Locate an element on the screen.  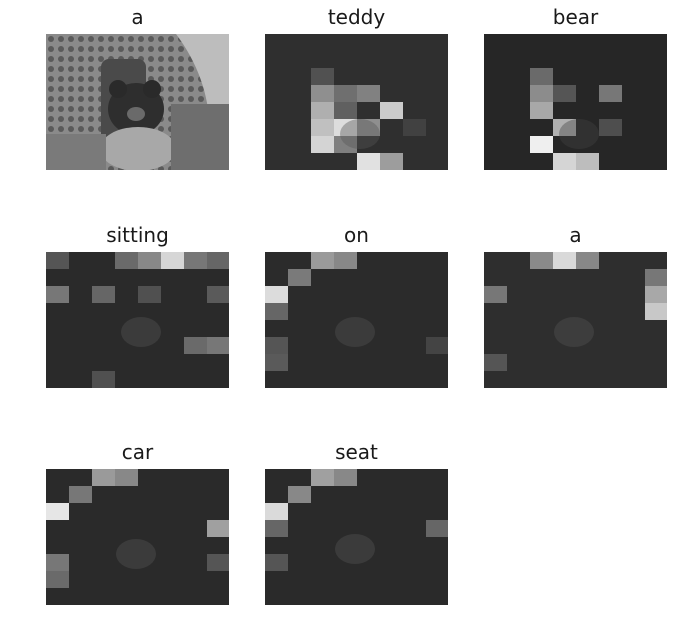
source-image is located at coordinates (137, 102).